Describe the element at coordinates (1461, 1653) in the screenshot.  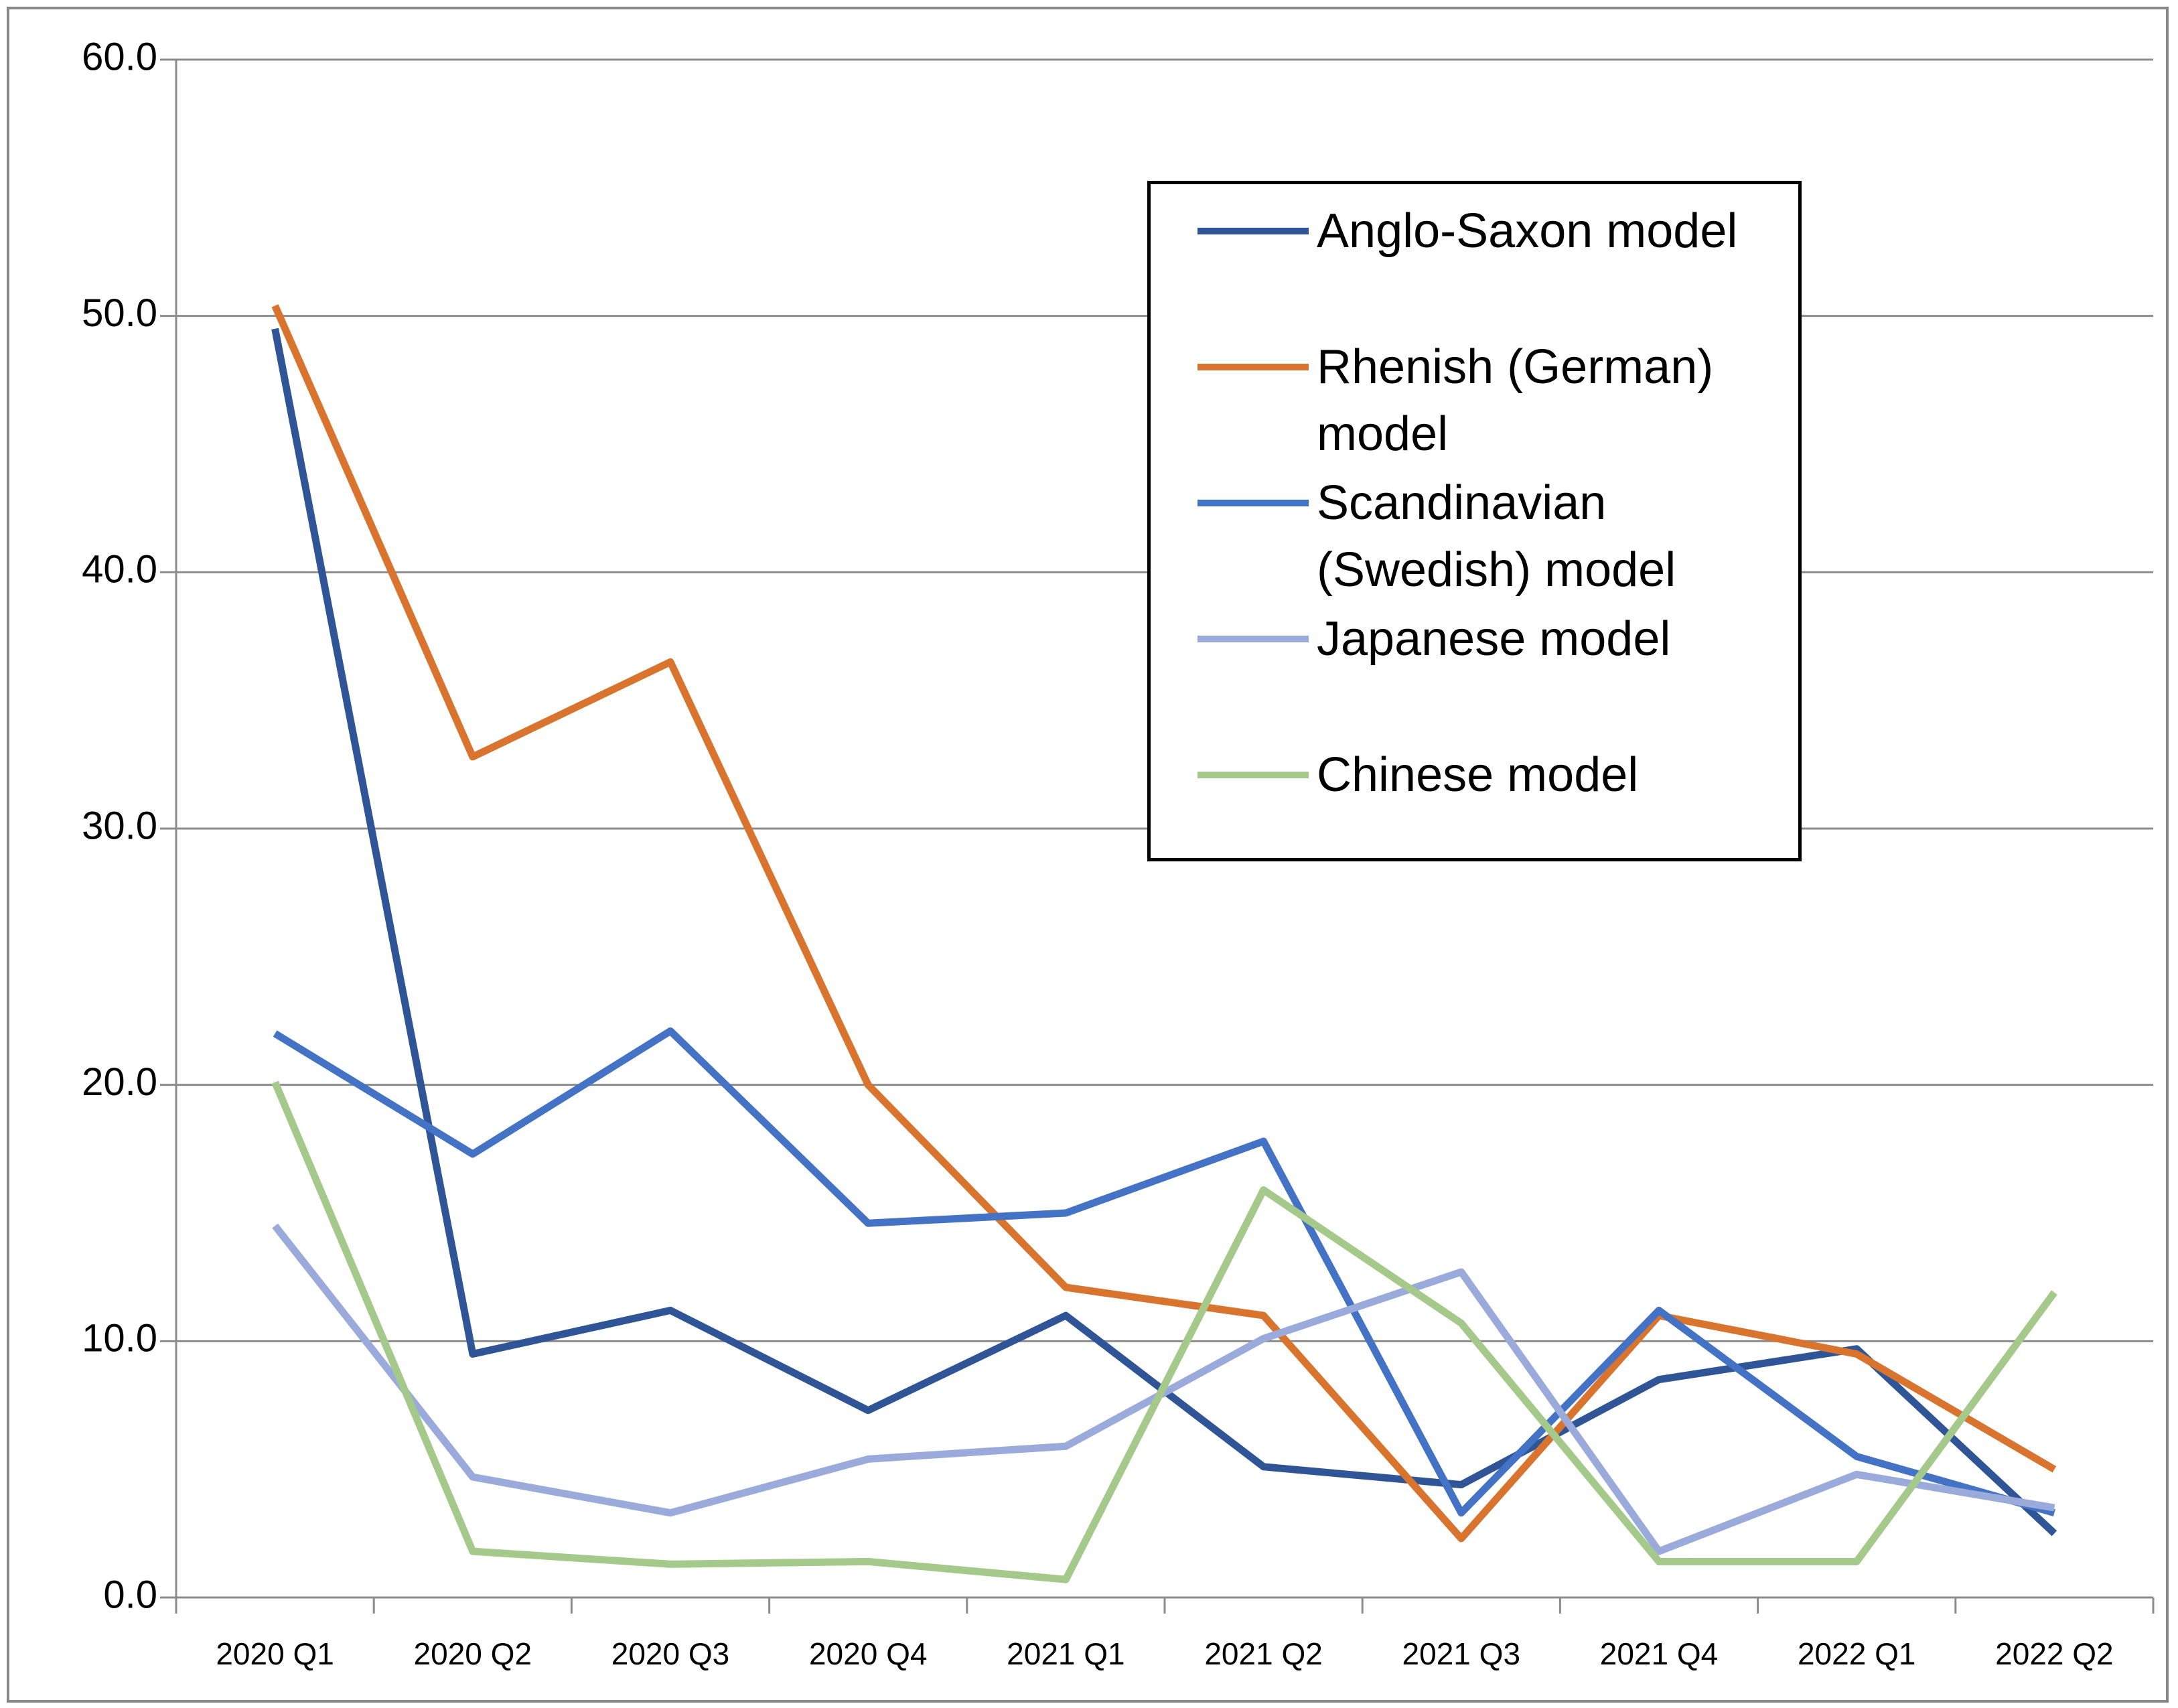
I see `x-tick-label: 2021 Q3` at that location.